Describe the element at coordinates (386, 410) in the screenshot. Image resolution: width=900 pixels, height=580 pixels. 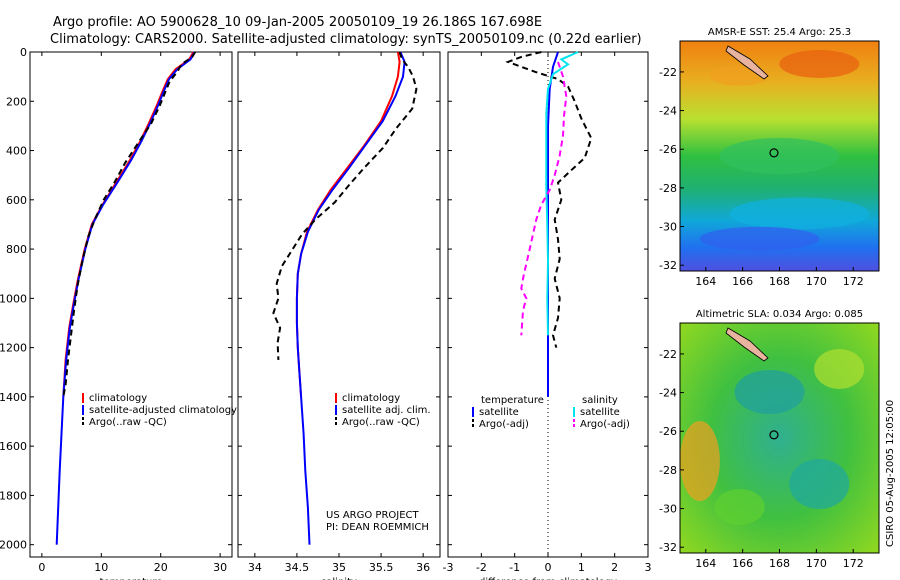
I see `legend-entry: satellite adj. clim.` at that location.